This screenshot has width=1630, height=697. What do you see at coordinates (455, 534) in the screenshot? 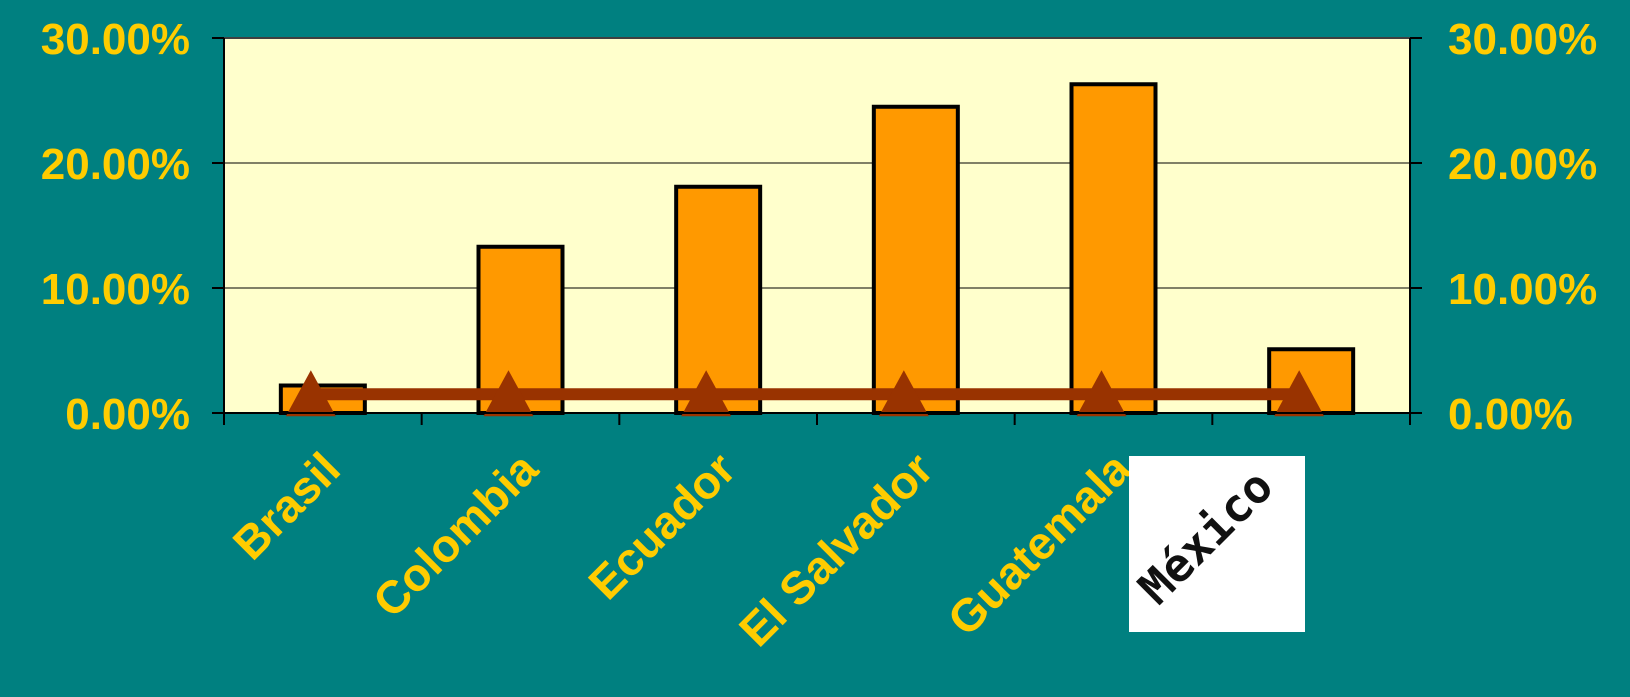
I see `x-category-label: Colombia` at bounding box center [455, 534].